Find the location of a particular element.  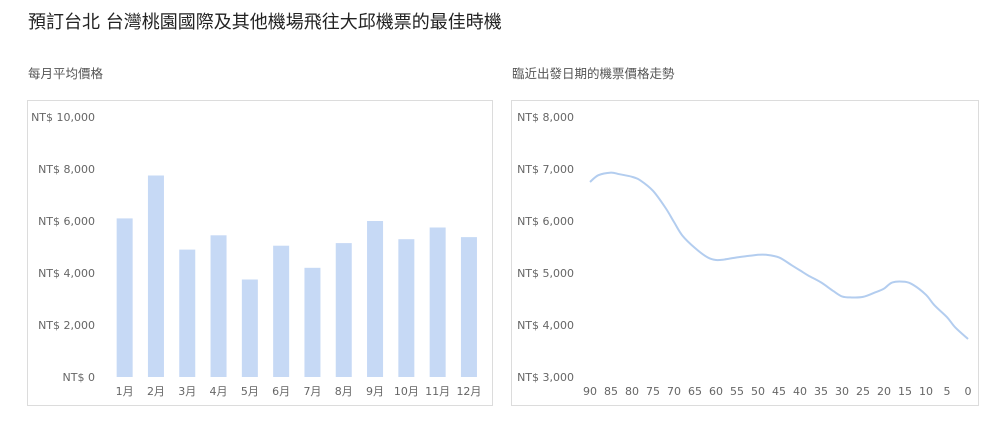

x-tick-label: 5 is located at coordinates (947, 391).